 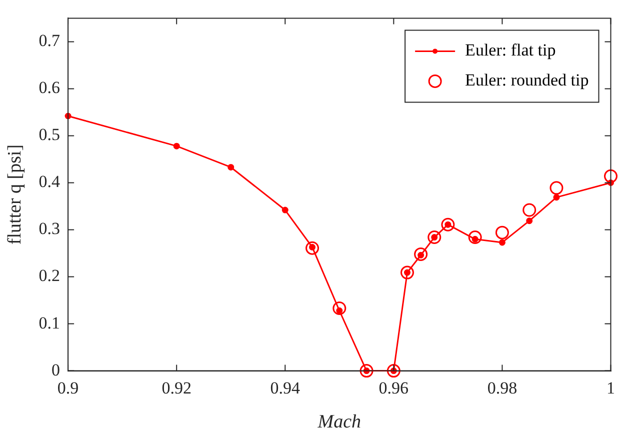 What do you see at coordinates (68, 388) in the screenshot?
I see `x-tick-label: 0.9` at bounding box center [68, 388].